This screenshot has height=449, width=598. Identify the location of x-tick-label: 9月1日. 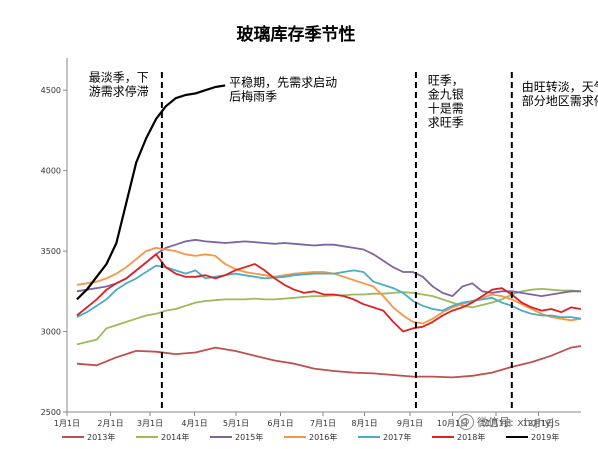
(410, 423).